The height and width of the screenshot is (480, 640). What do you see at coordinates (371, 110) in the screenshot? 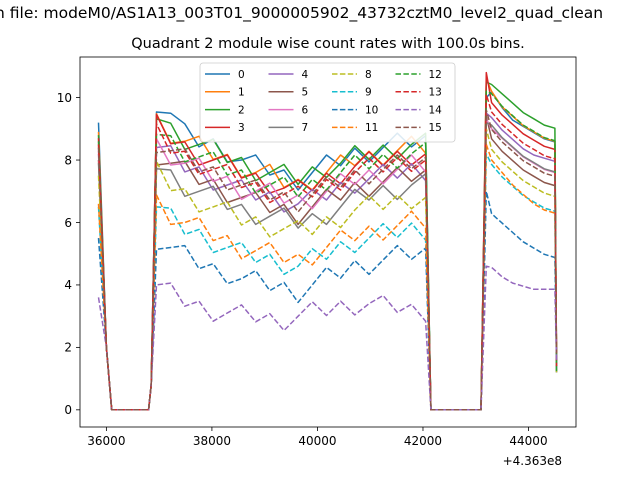
I see `legend-label-10: 10` at bounding box center [371, 110].